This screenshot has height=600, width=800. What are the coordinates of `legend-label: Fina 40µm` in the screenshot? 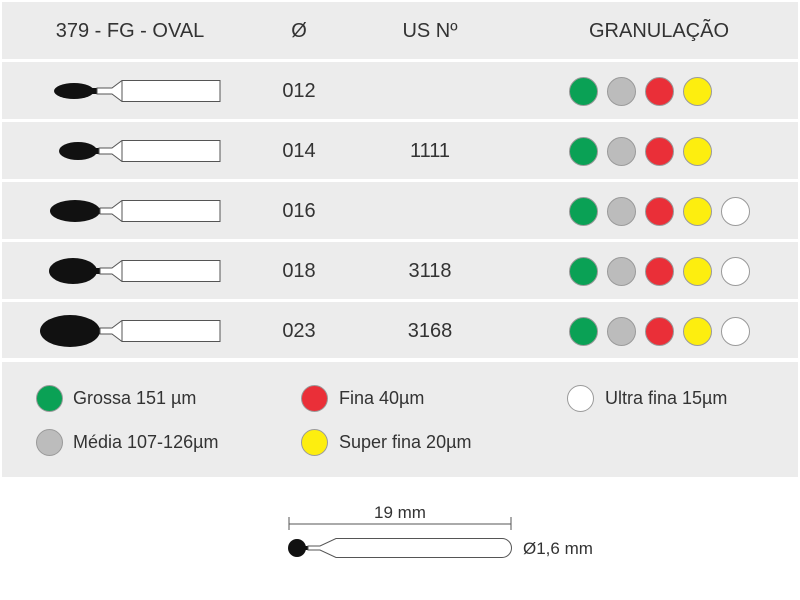 It's located at (382, 398).